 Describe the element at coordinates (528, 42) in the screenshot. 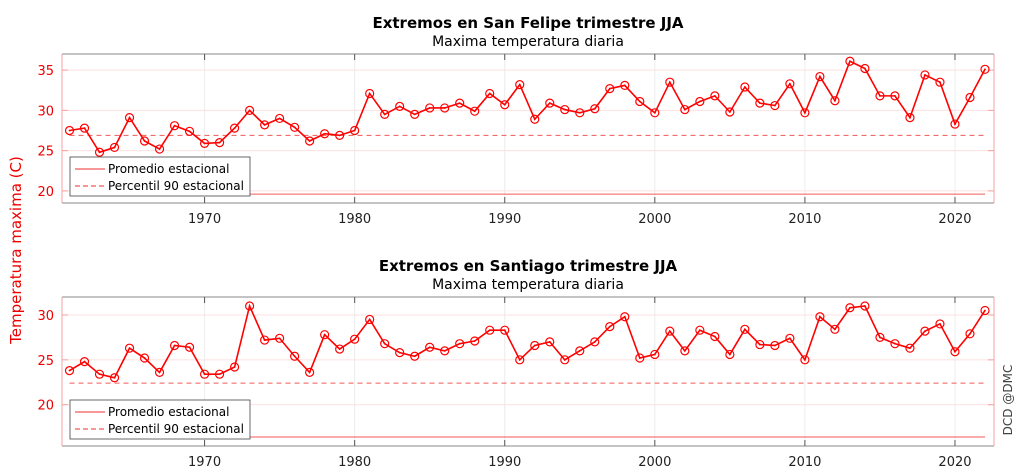

I see `chart-subtitle: Maxima temperatura diaria` at that location.